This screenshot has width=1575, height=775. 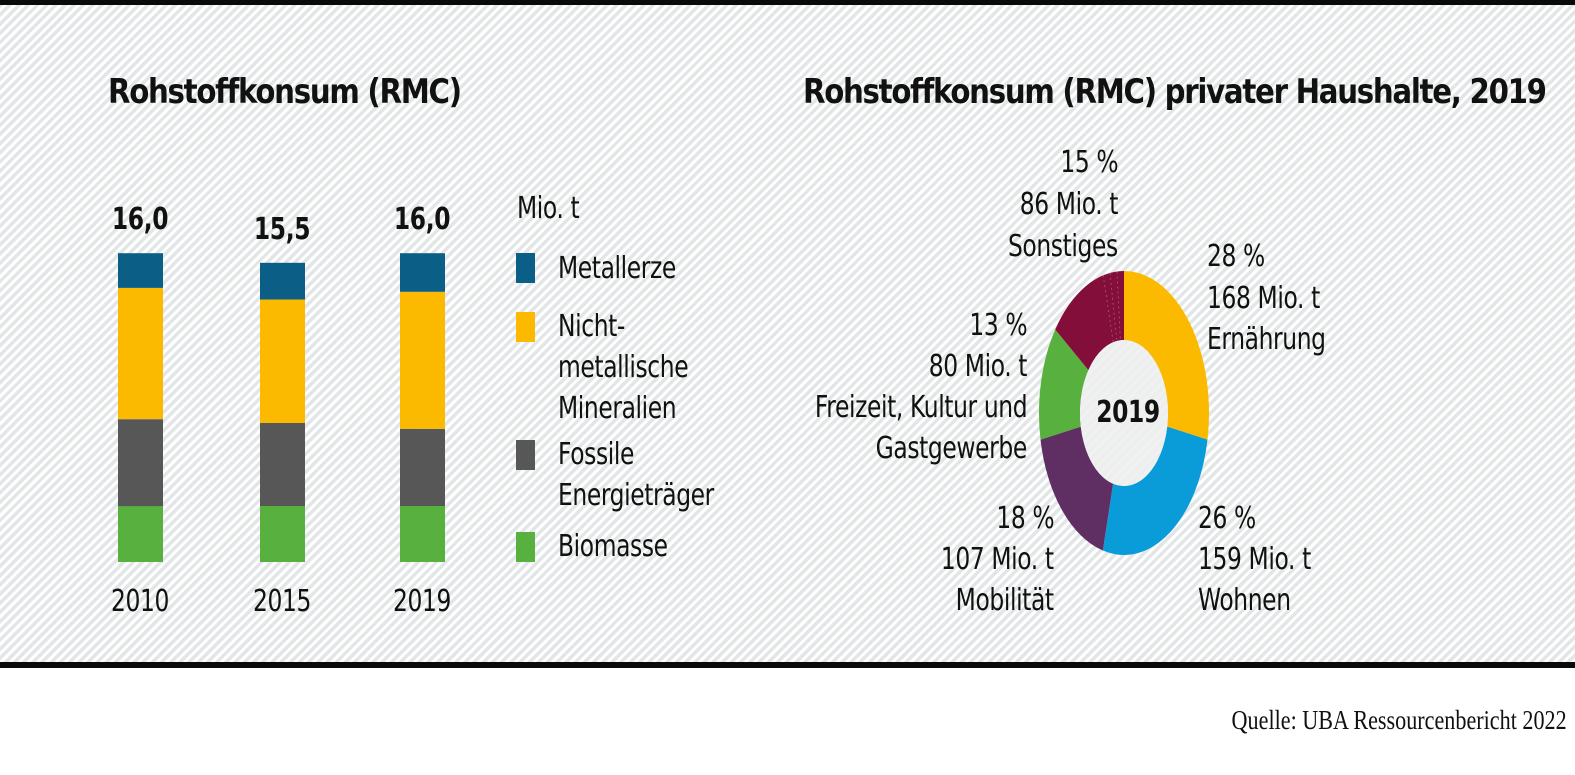 I want to click on label-ernaehrung-name: Ernährung, so click(x=1266, y=339).